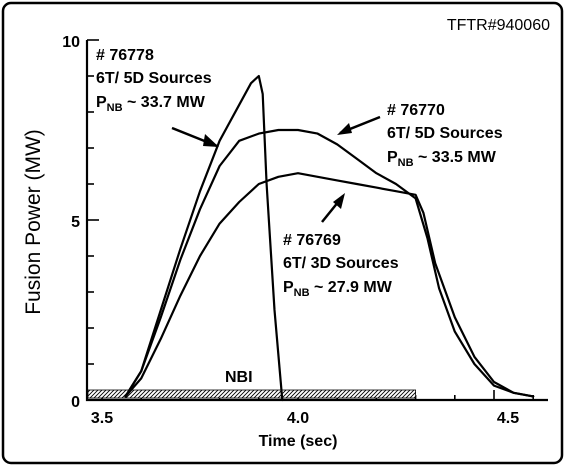 This screenshot has width=565, height=466. I want to click on pnb-76769-label: PNB ~ 27.9 MW, so click(338, 289).